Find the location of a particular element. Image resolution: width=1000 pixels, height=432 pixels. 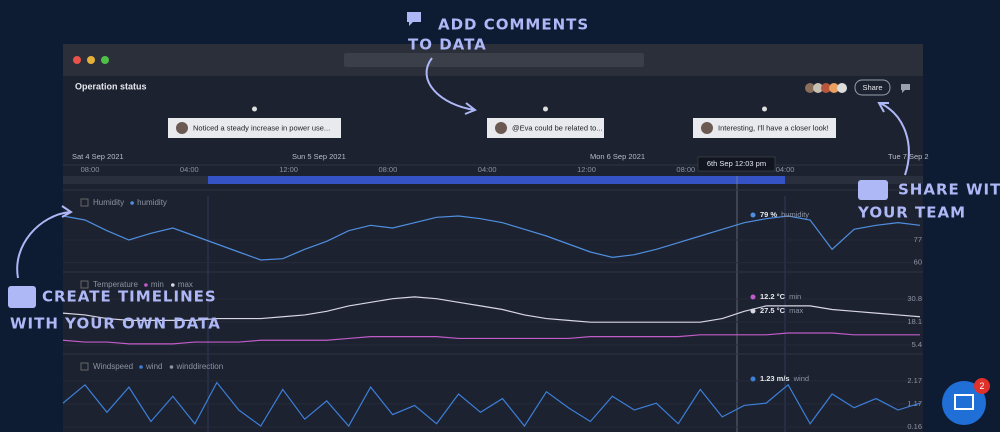

readout-name: wind is located at coordinates (801, 378).